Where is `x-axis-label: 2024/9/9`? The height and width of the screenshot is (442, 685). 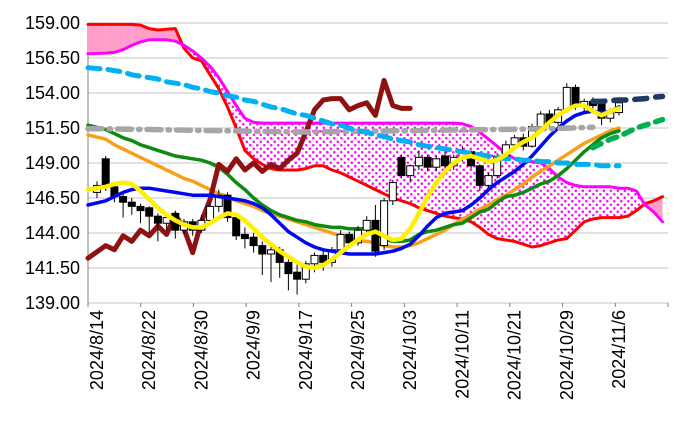
x-axis-label: 2024/9/9 is located at coordinates (254, 345).